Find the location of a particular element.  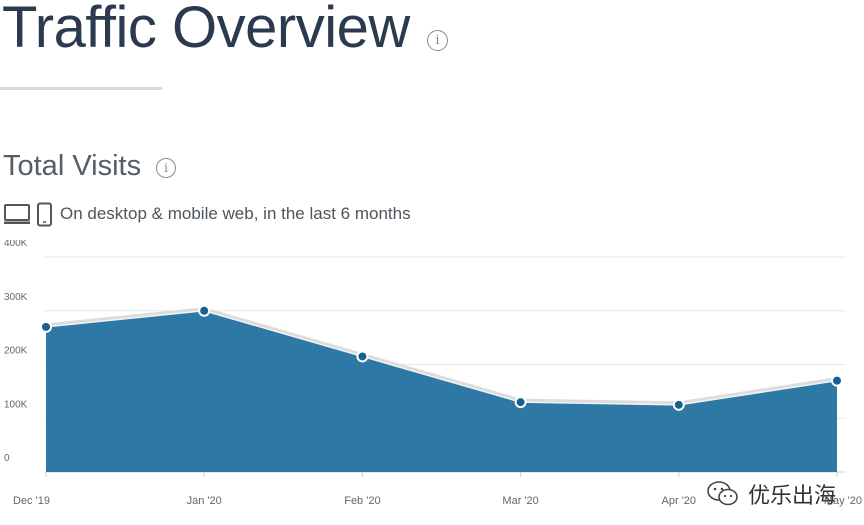

wechat-icon is located at coordinates (722, 493).